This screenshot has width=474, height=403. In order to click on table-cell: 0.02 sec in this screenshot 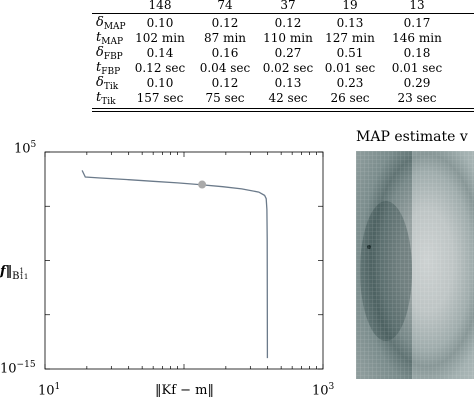, I will do `click(288, 68)`.